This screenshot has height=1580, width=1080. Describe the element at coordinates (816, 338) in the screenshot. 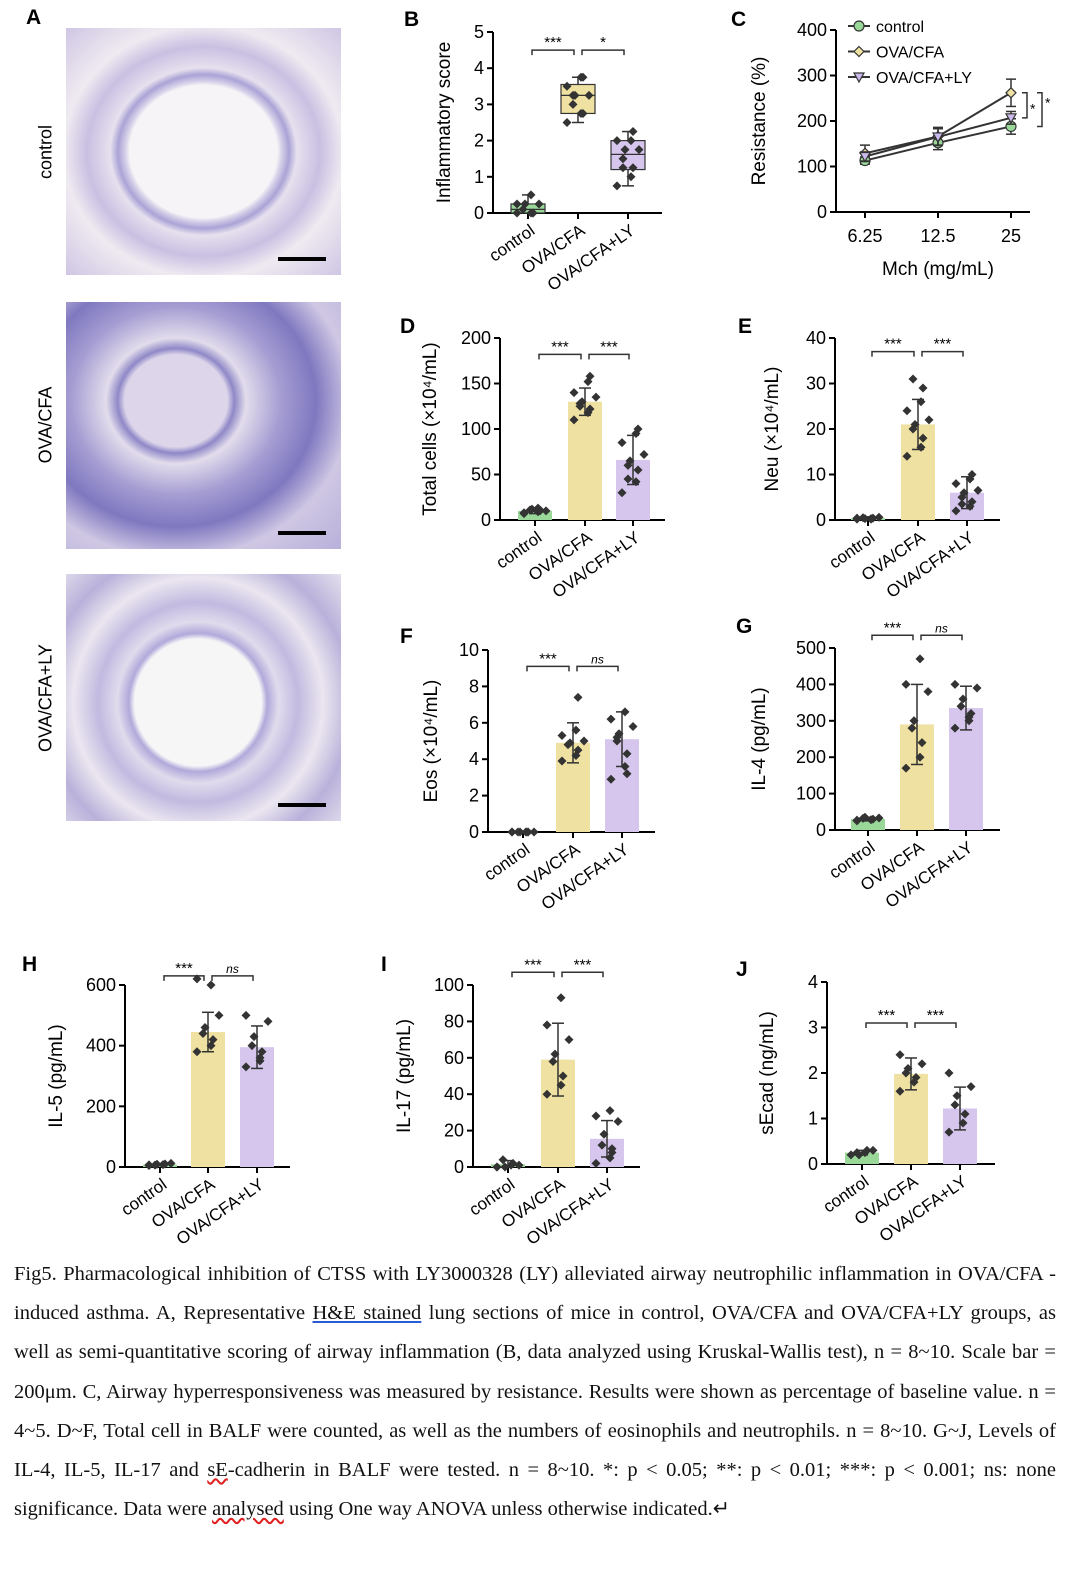

I see `y-tick-label: 40` at that location.